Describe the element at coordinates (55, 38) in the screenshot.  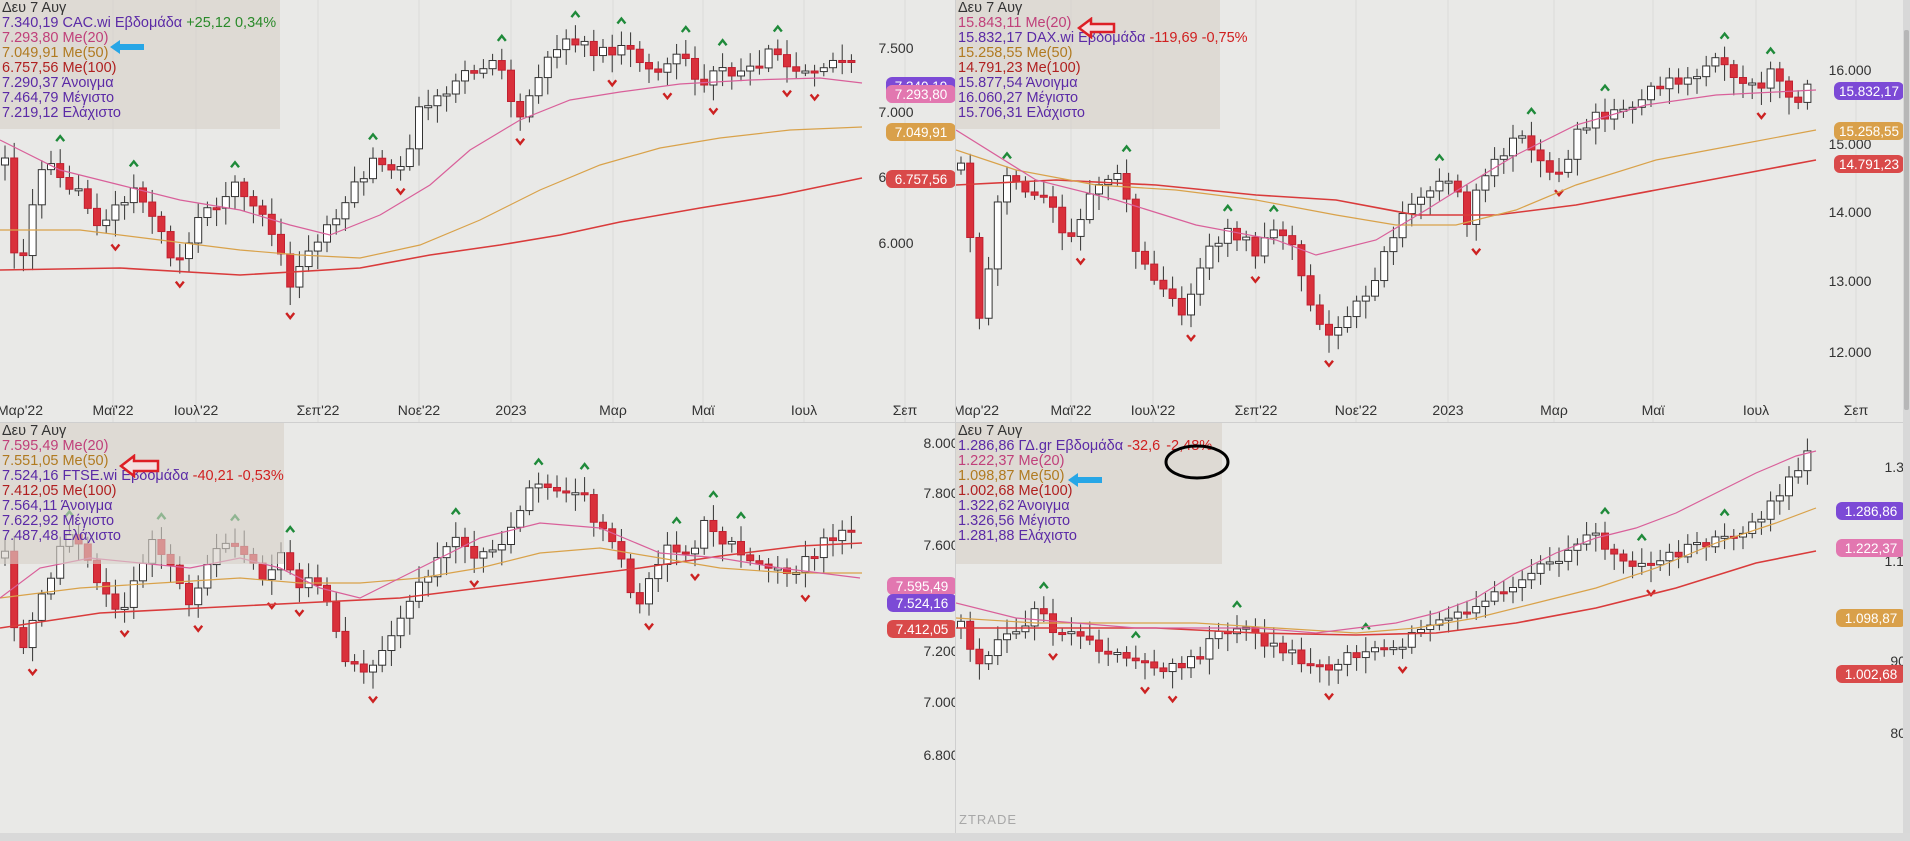
I see `cac-legend-label: 7.293,80 Me(20)` at that location.